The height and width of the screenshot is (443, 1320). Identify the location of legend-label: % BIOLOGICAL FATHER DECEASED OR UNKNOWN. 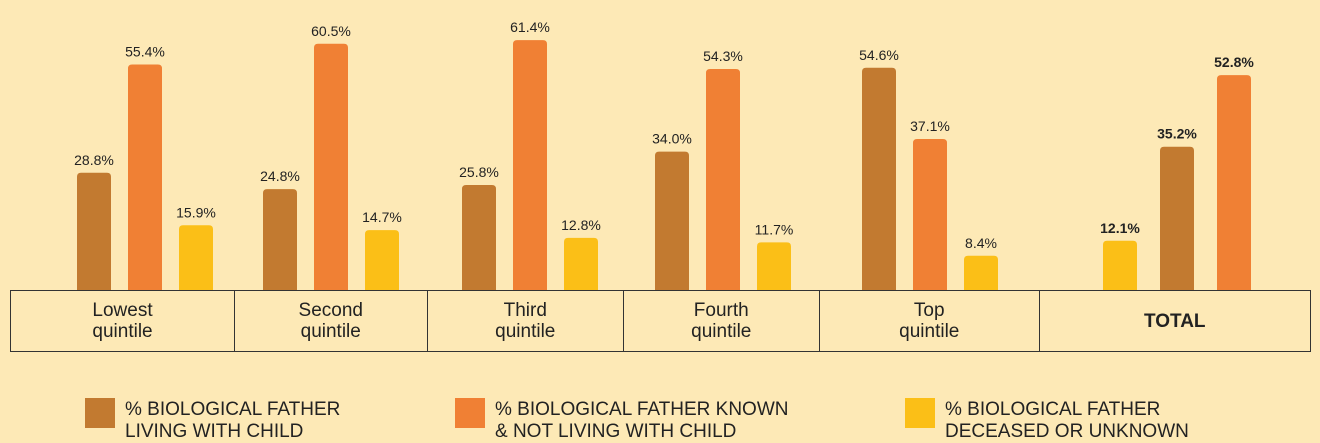
(1067, 420).